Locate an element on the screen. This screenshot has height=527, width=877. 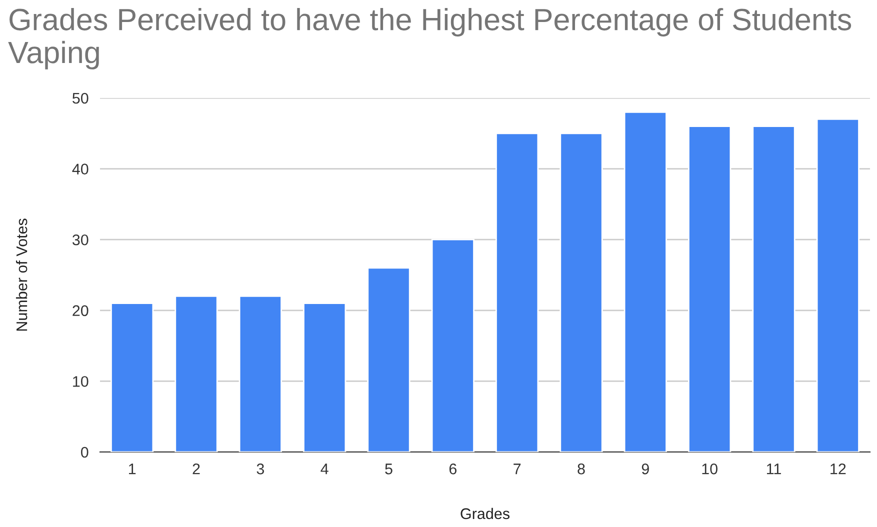
x-tick-label: 4 is located at coordinates (324, 469).